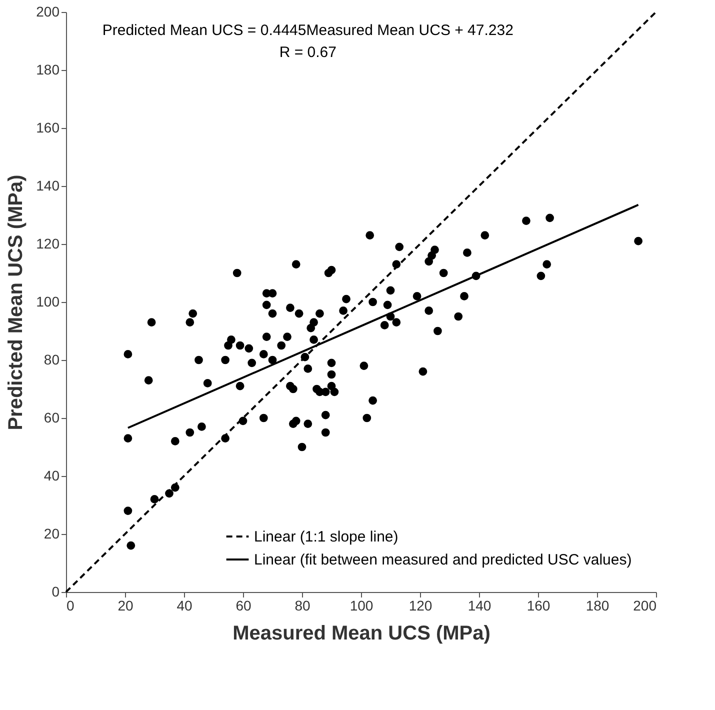 The height and width of the screenshot is (710, 715). Describe the element at coordinates (184, 606) in the screenshot. I see `x-tick-label: 40` at that location.